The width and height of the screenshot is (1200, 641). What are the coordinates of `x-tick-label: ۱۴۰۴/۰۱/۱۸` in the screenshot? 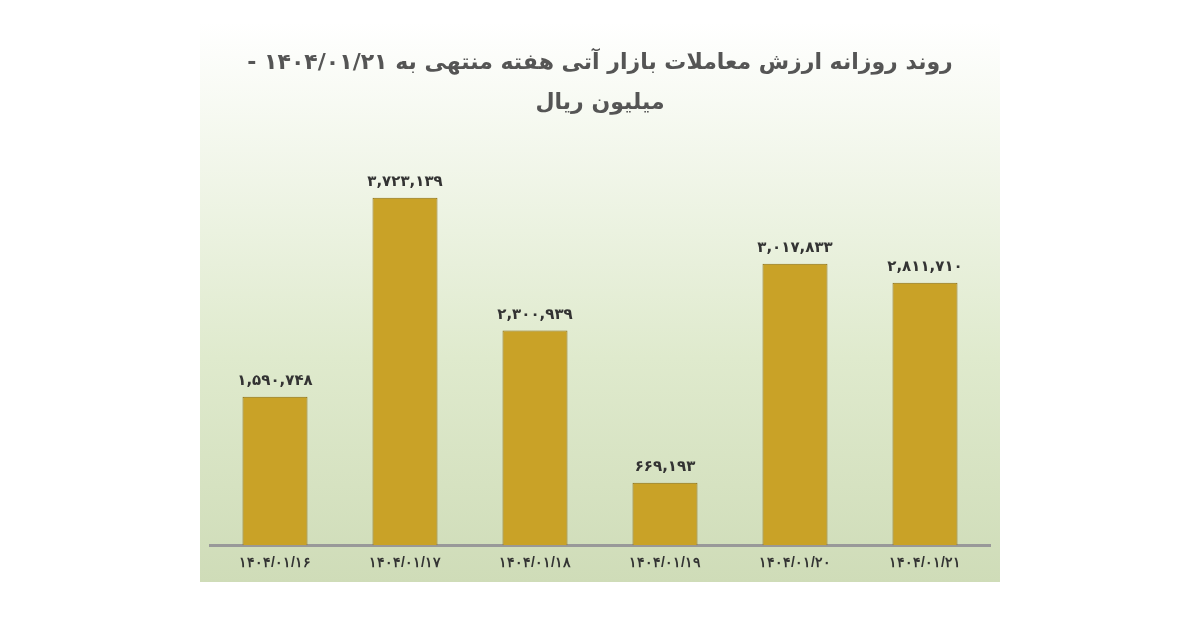 It's located at (535, 562).